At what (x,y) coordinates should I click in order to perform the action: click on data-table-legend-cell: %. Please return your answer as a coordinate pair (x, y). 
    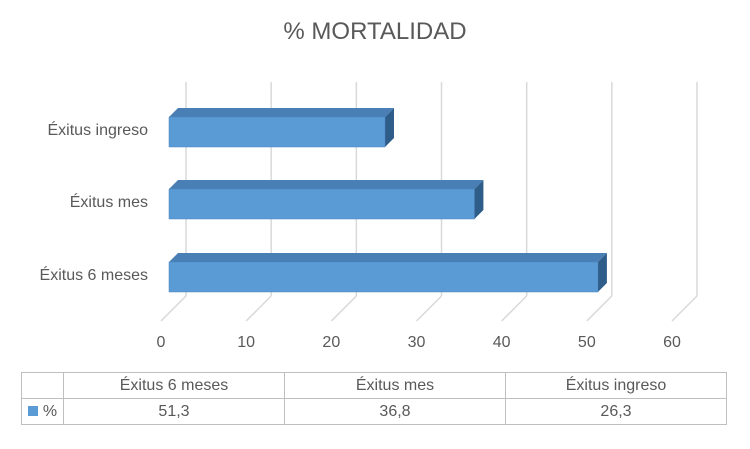
    Looking at the image, I should click on (42, 411).